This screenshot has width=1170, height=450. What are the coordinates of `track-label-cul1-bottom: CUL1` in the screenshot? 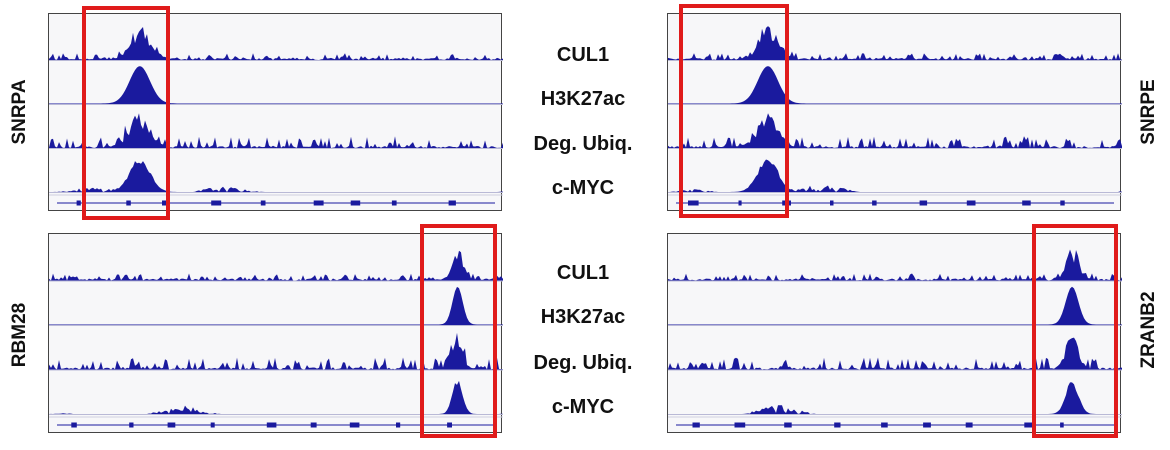 It's located at (583, 273).